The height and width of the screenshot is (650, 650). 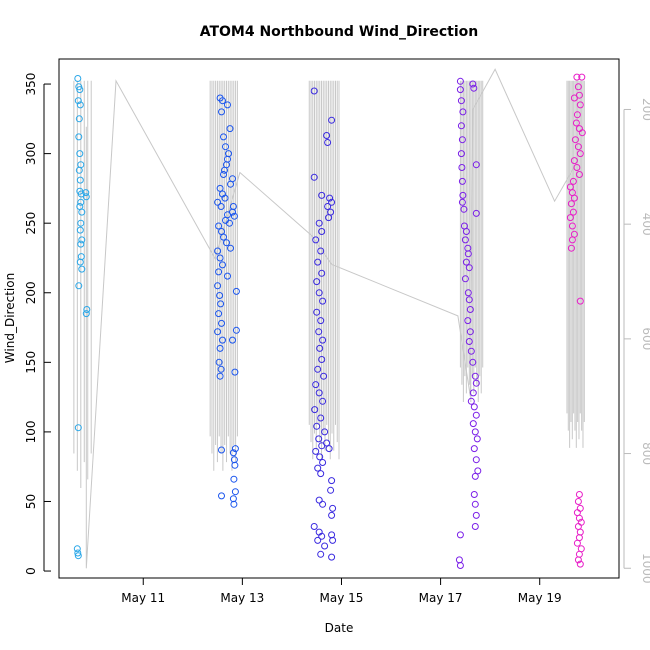 What do you see at coordinates (540, 598) in the screenshot?
I see `x-tick-label: May 19` at bounding box center [540, 598].